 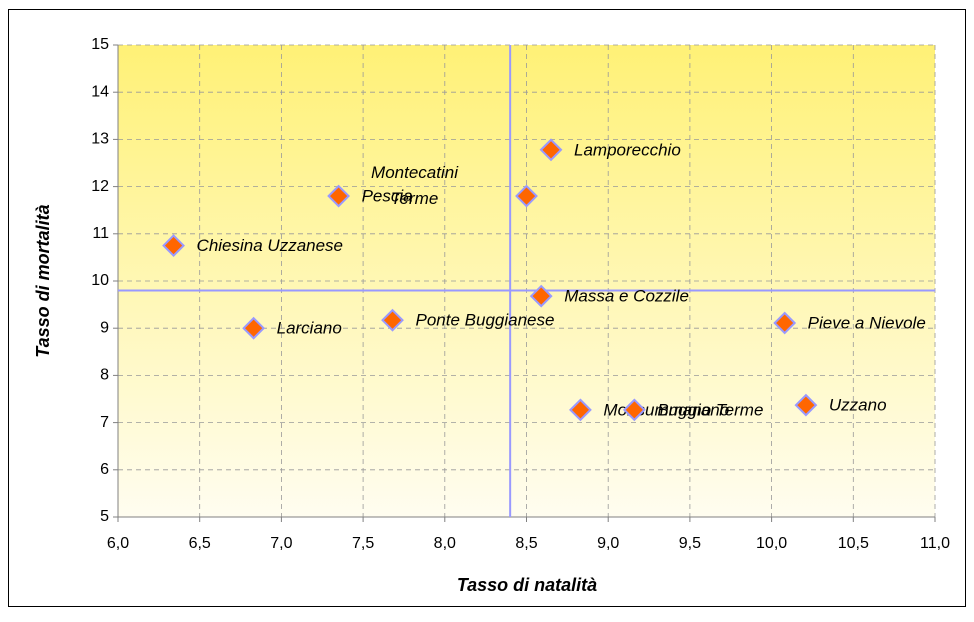 I want to click on y-tick-label: 9, so click(x=104, y=327).